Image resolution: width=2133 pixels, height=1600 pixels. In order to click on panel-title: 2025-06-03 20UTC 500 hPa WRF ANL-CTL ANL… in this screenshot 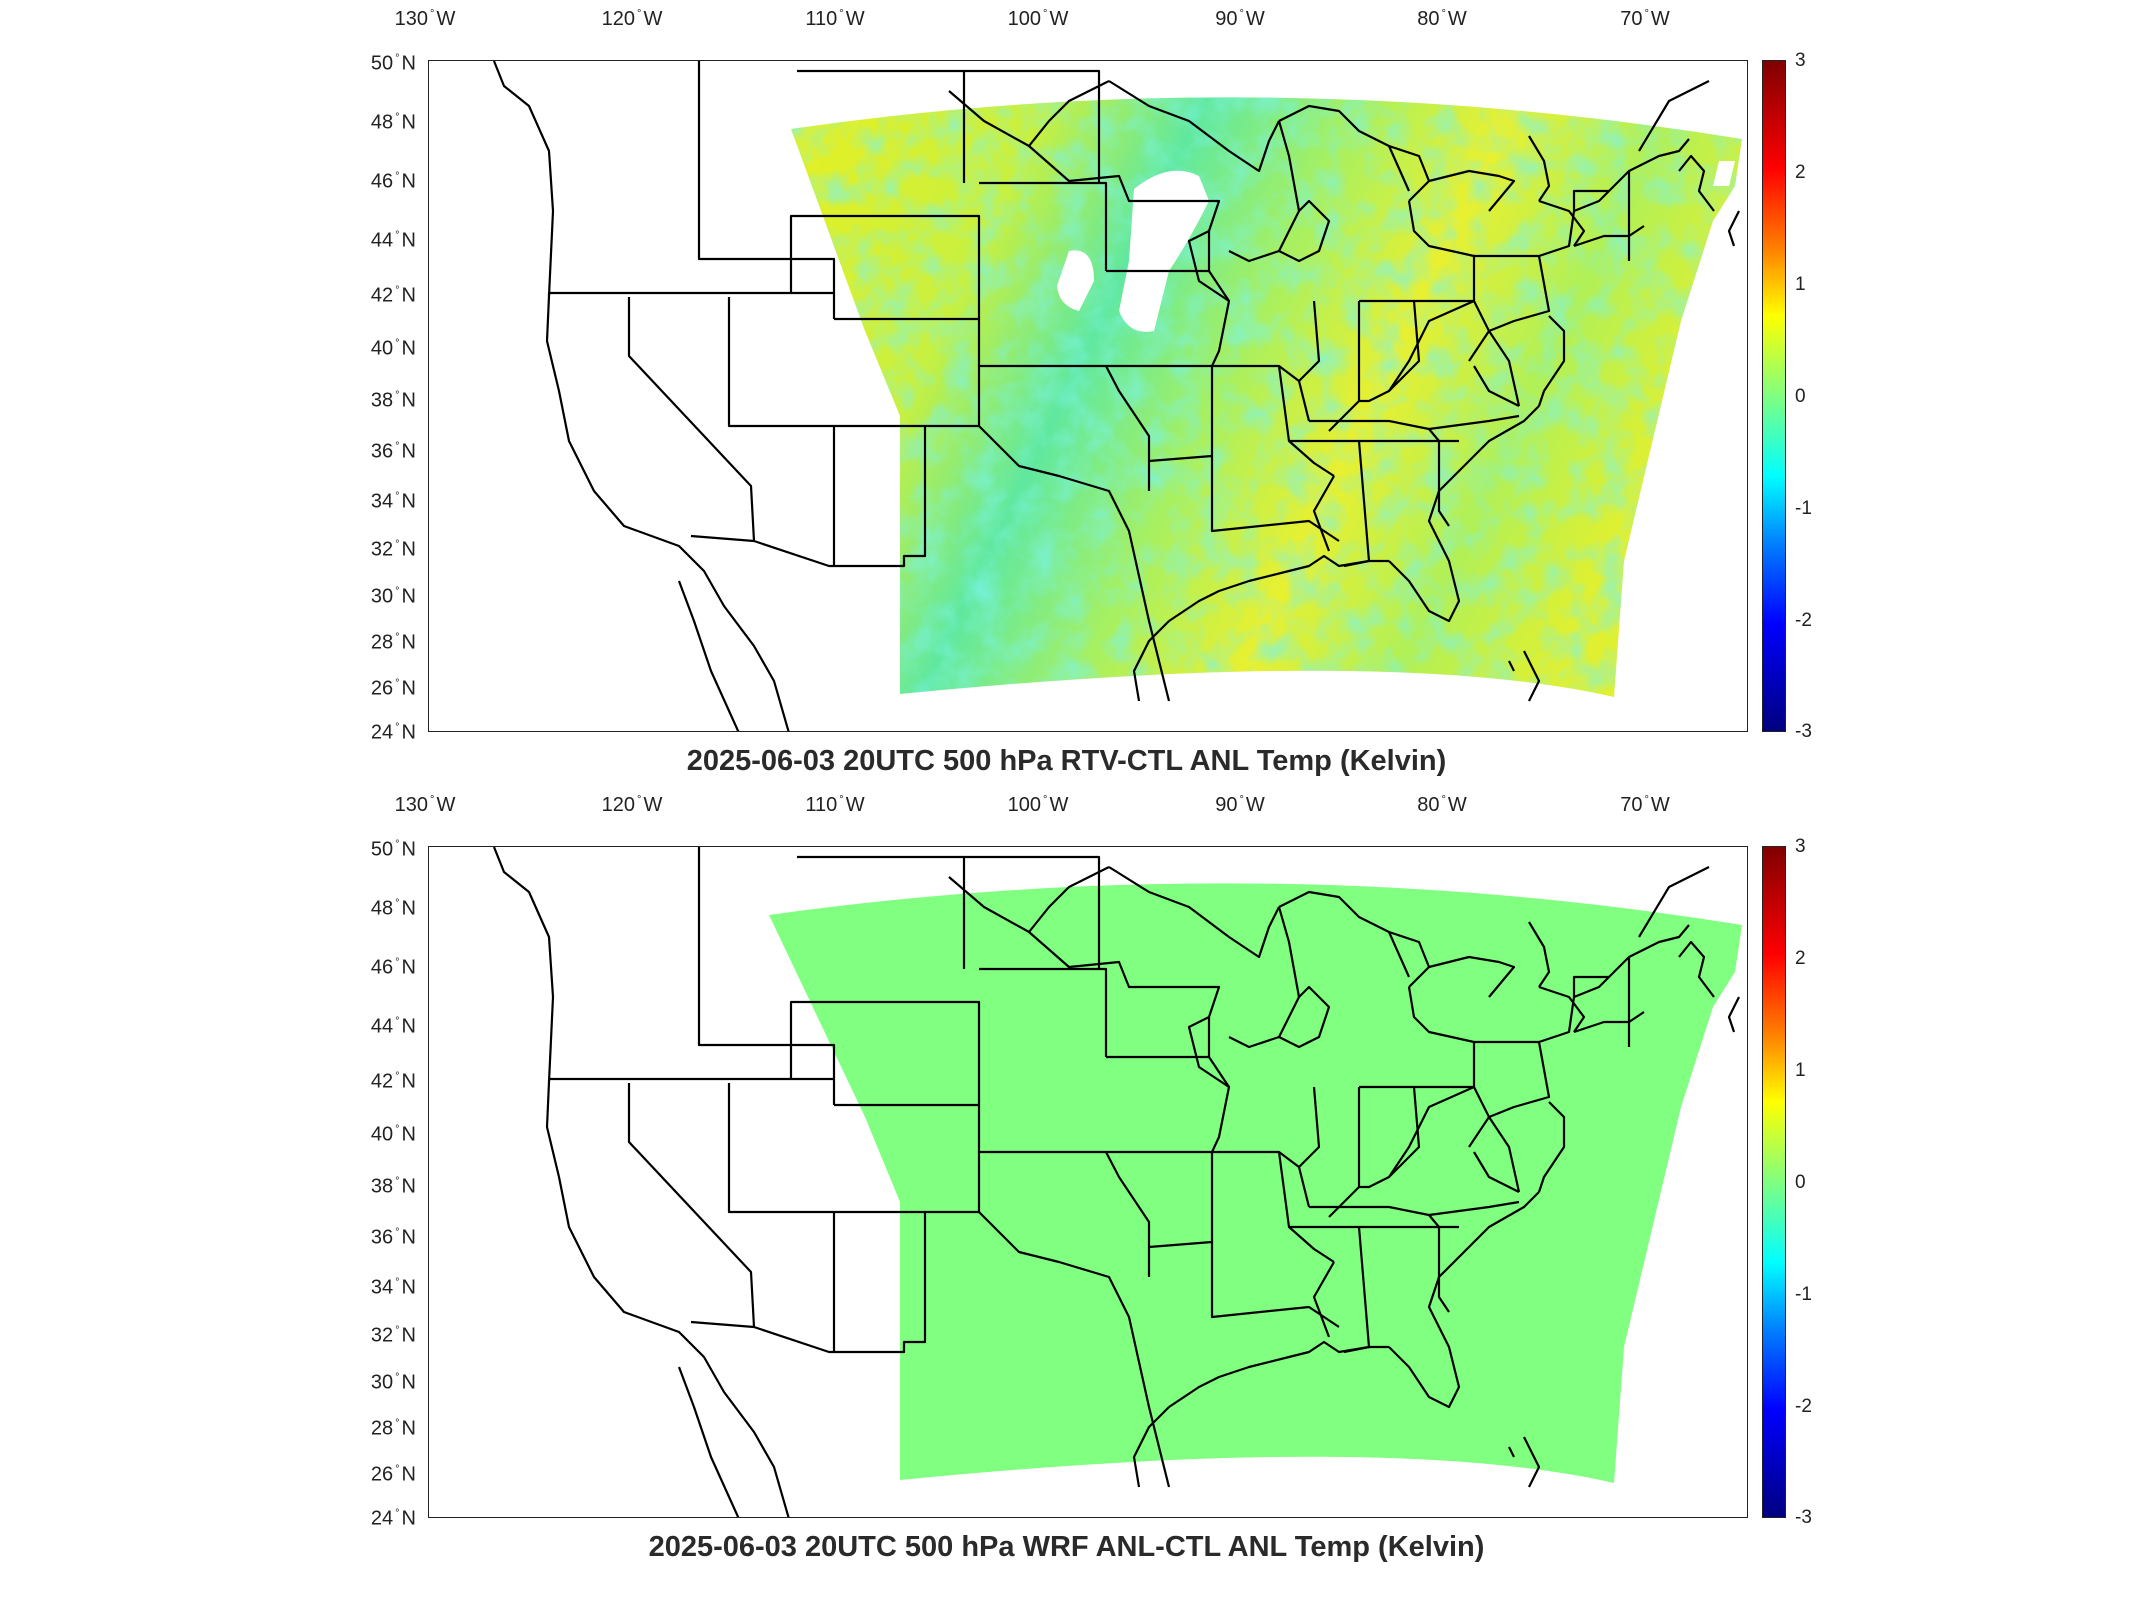, I will do `click(1066, 1547)`.